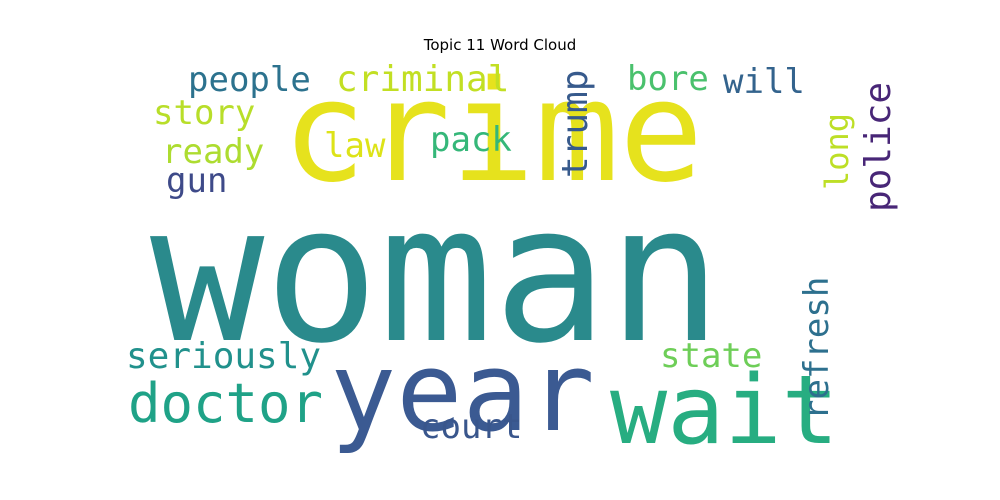  What do you see at coordinates (204, 113) in the screenshot?
I see `word-story: story` at bounding box center [204, 113].